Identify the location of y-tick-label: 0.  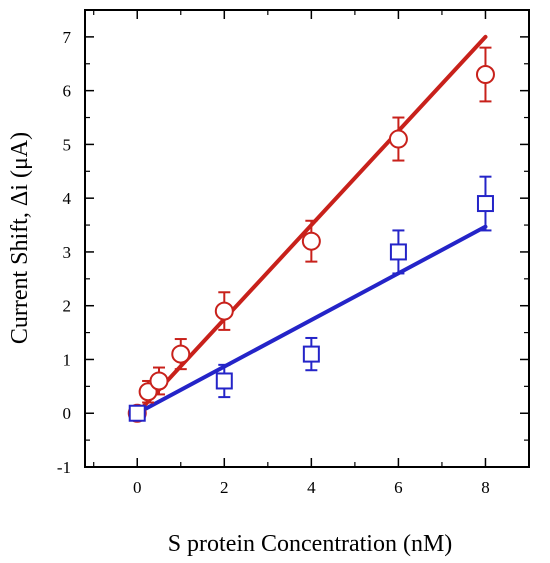
(67, 413).